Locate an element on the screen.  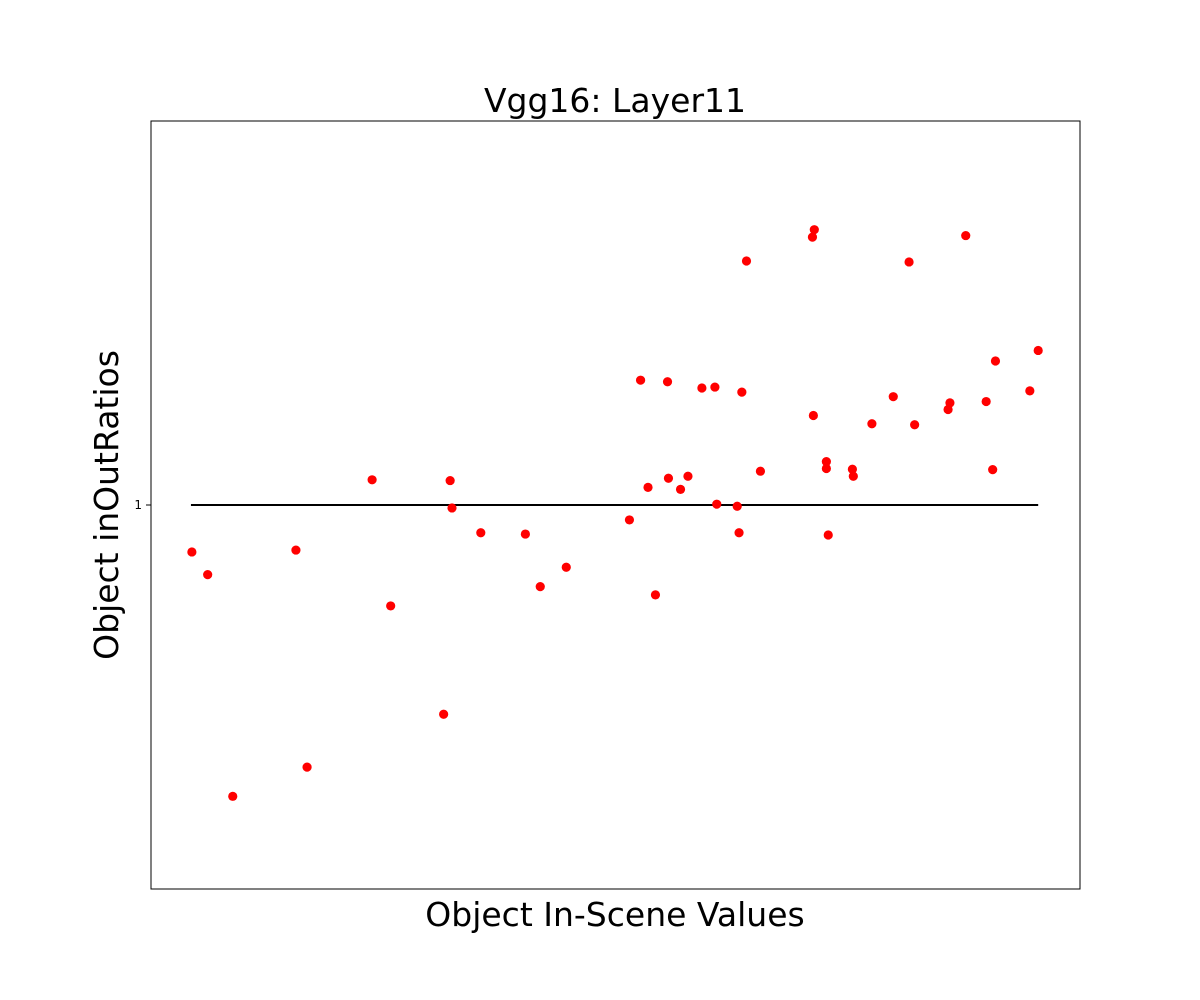
y-axis-label: Object inOutRatios is located at coordinates (106, 505).